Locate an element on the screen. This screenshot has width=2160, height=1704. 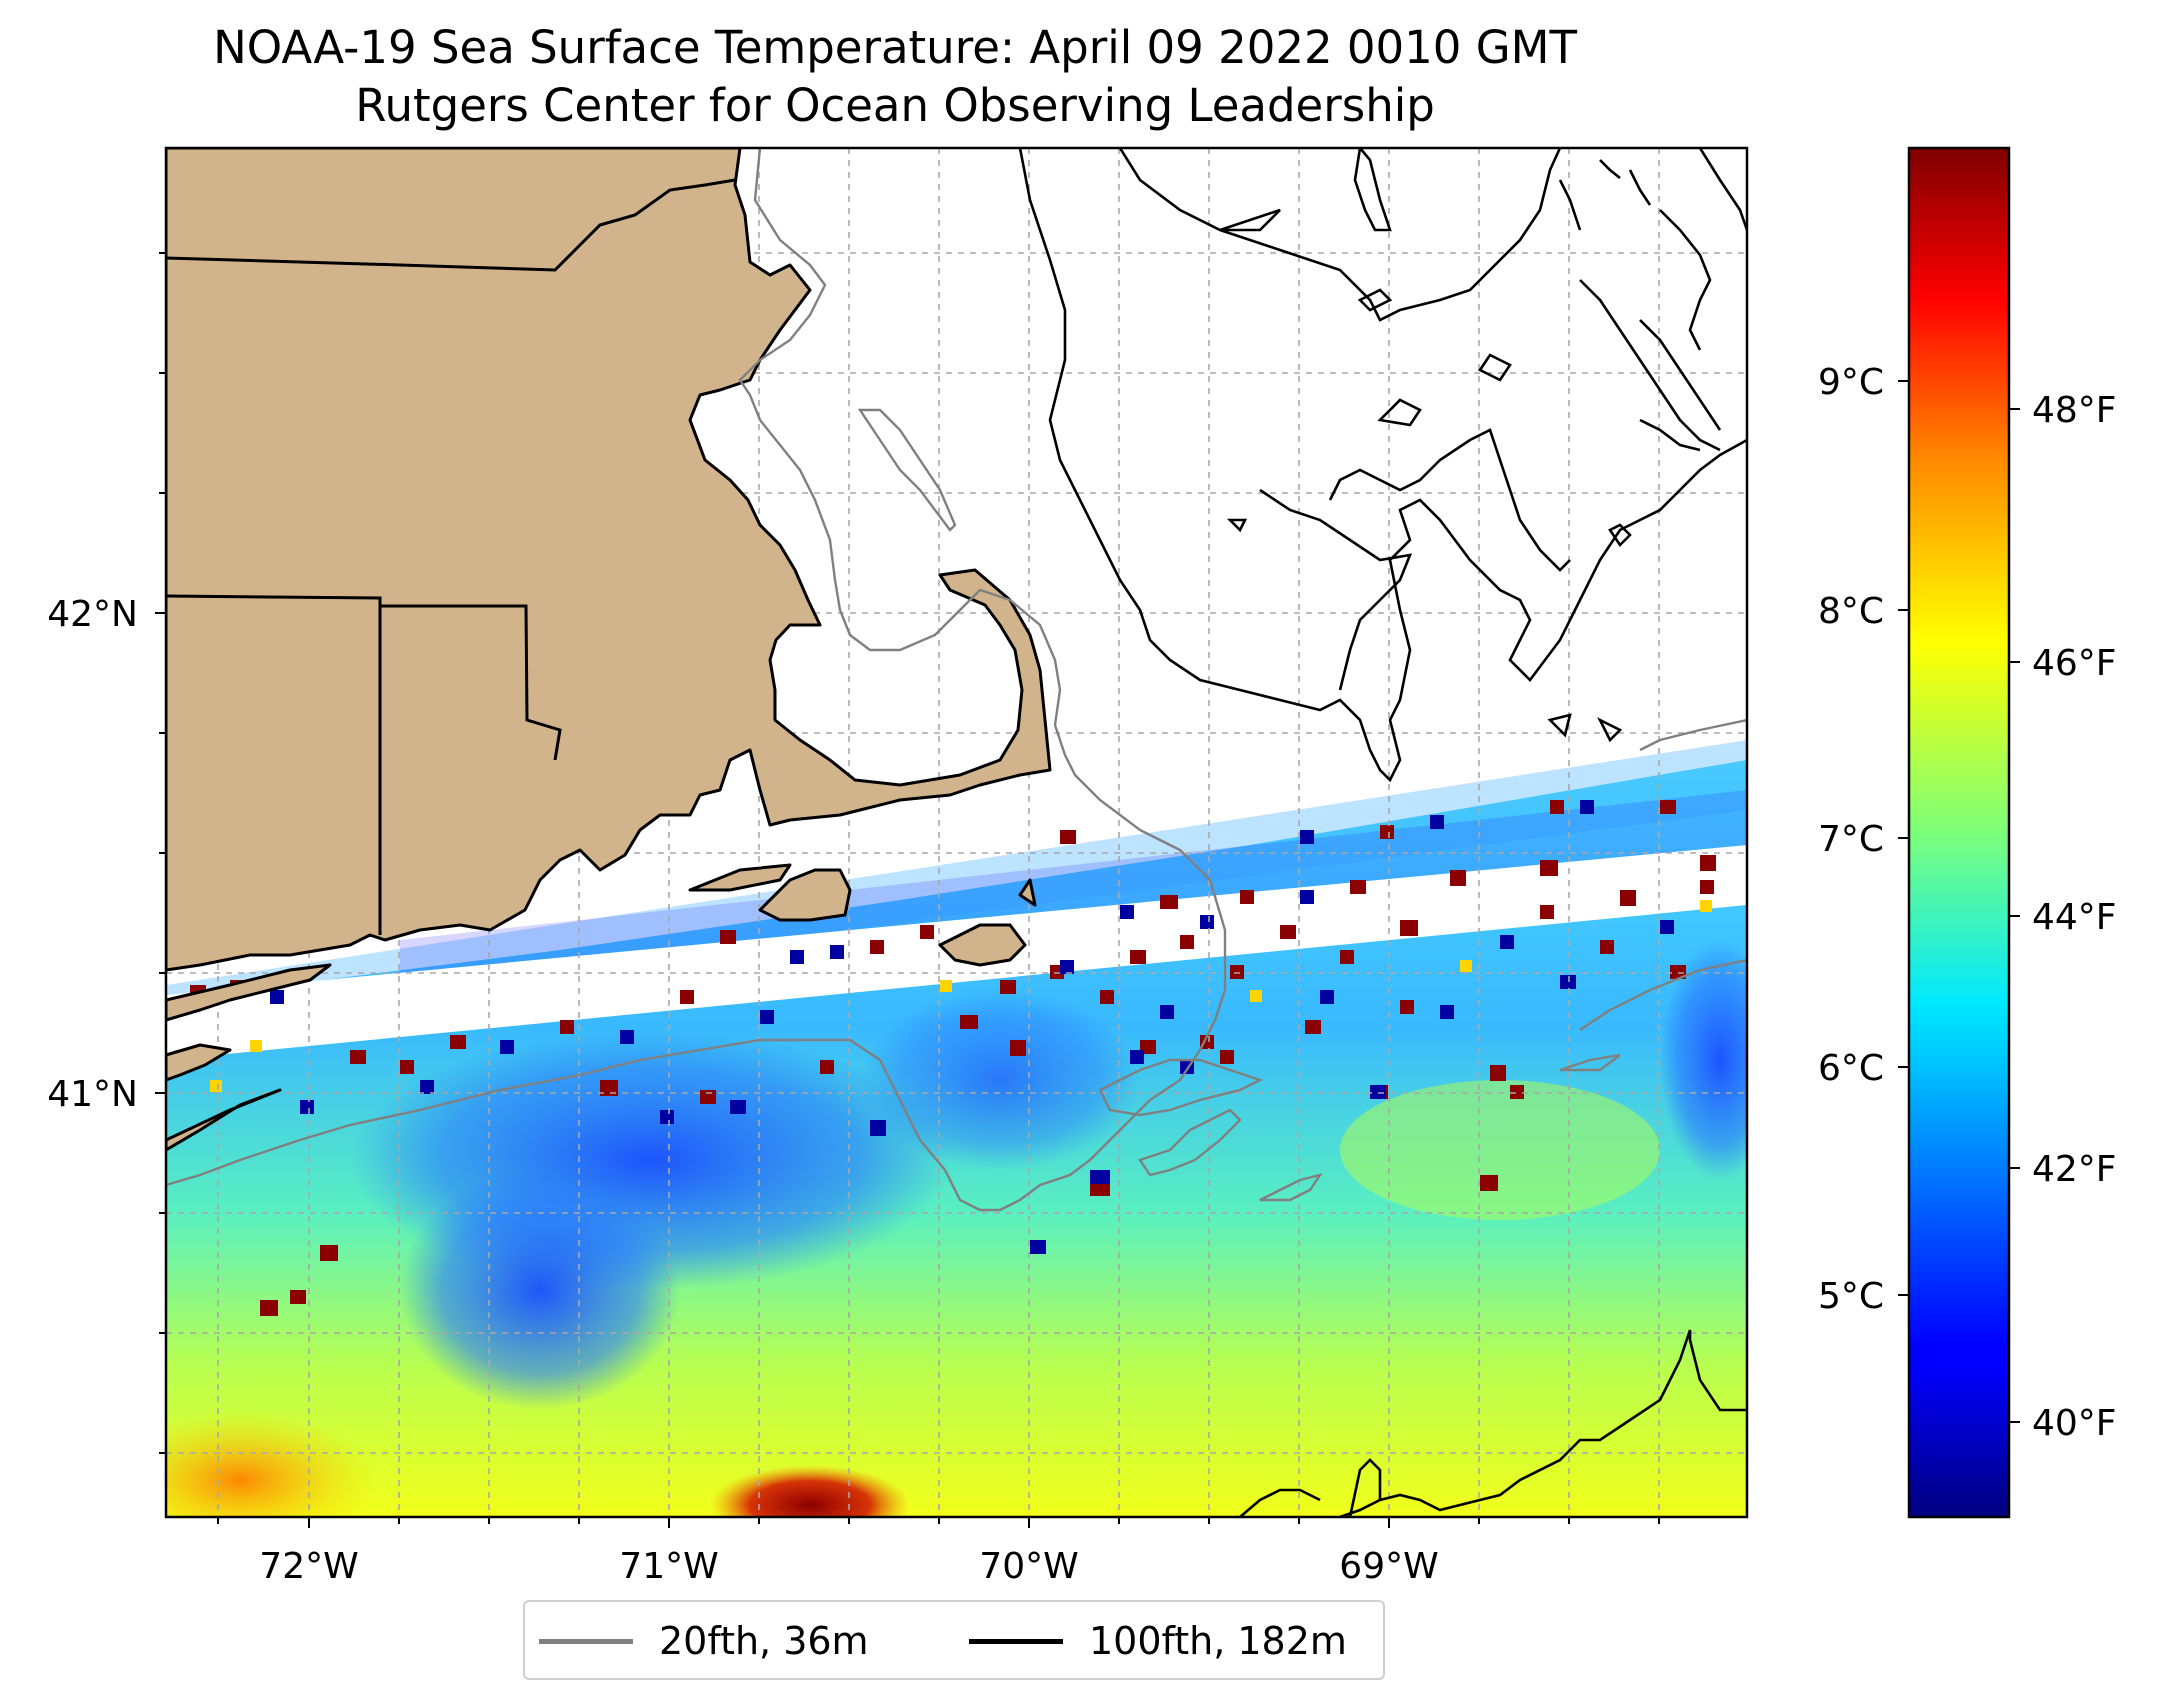
legend-item-20fth: 20fth, 36m is located at coordinates (704, 1641).